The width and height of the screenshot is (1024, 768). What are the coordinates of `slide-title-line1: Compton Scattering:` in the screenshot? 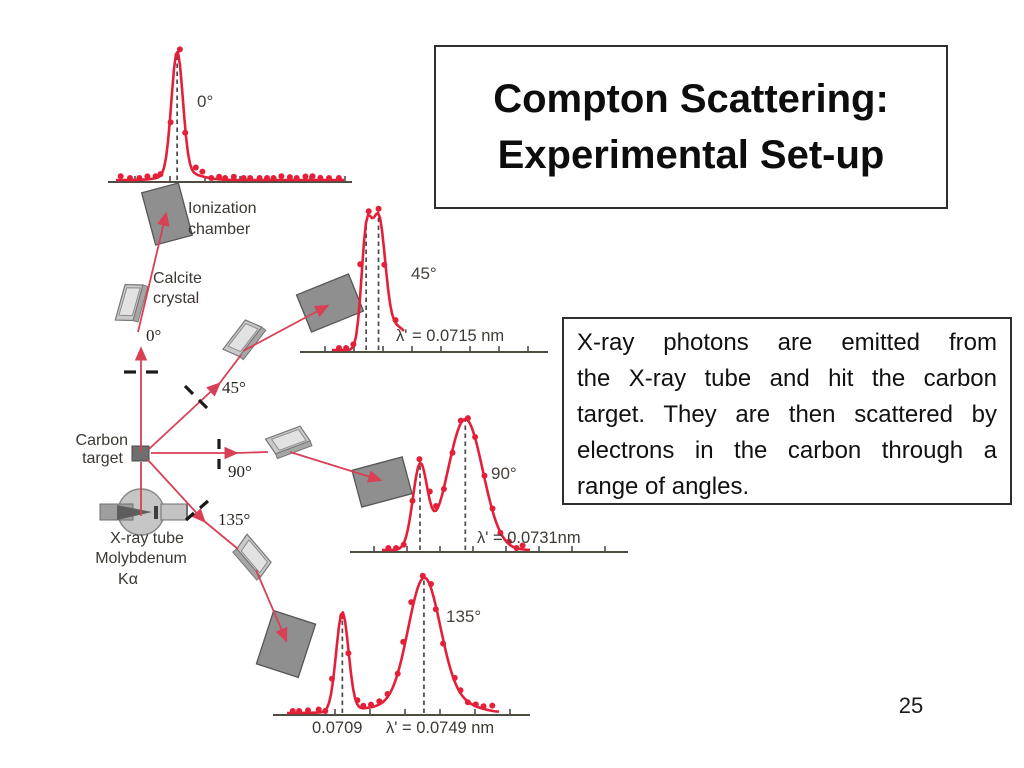 It's located at (691, 99).